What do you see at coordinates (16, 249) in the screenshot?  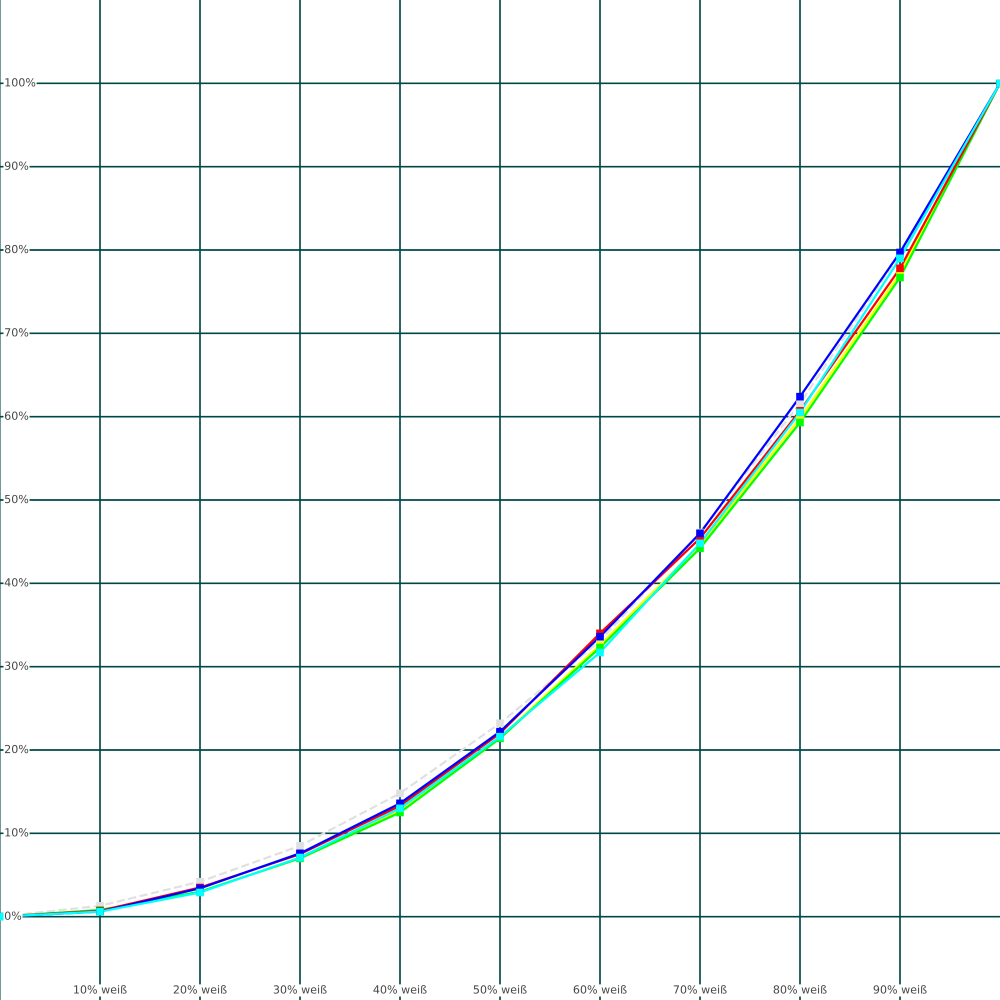 I see `y-tick-label: 80%` at bounding box center [16, 249].